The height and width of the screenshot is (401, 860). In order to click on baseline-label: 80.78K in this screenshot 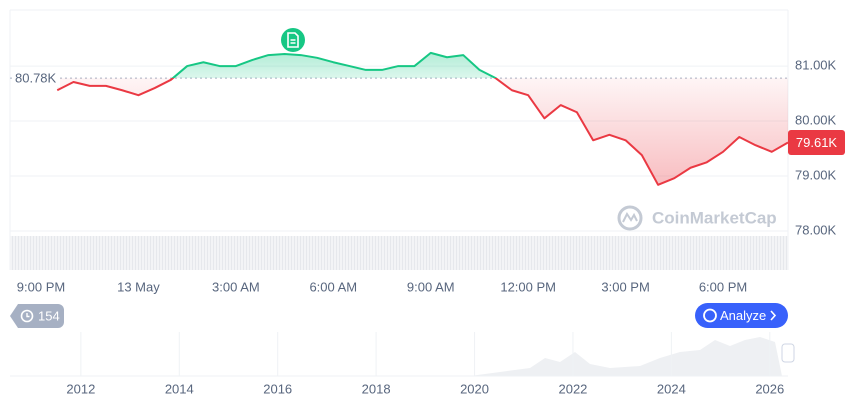, I will do `click(36, 78)`.